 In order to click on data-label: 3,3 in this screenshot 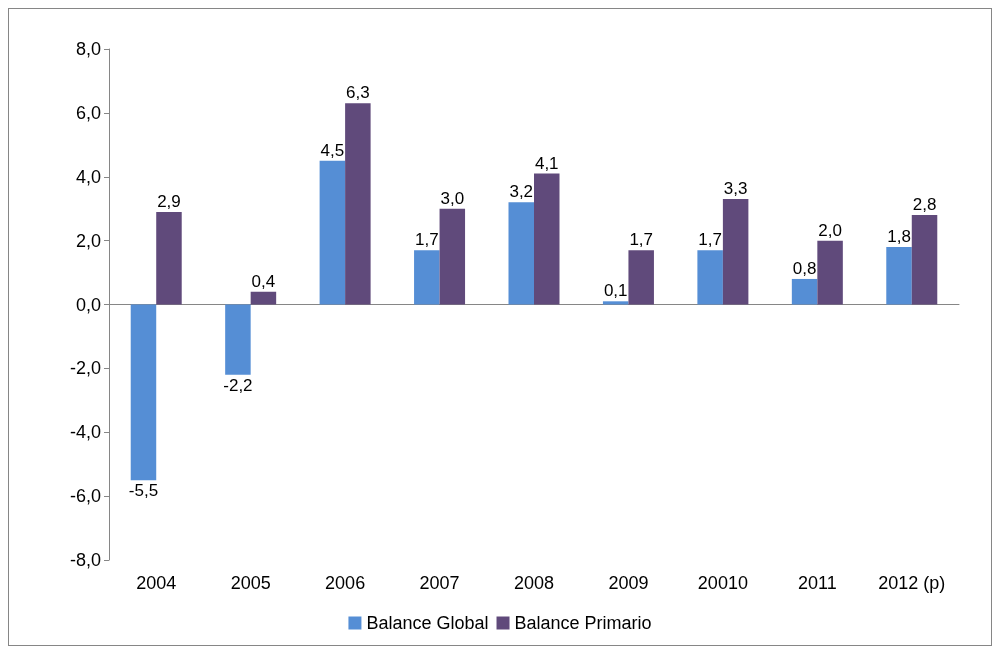, I will do `click(735, 189)`.